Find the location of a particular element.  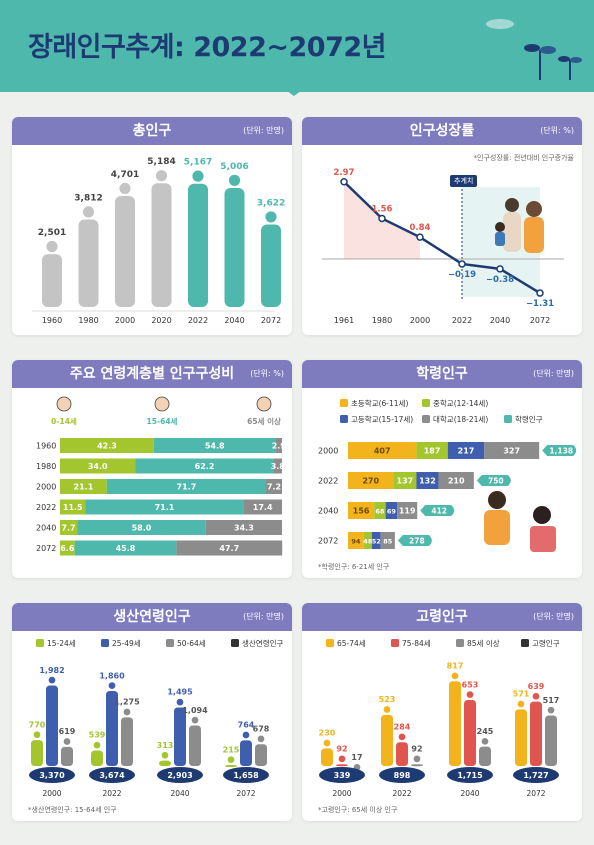

total-label: 3,370 is located at coordinates (52, 775).